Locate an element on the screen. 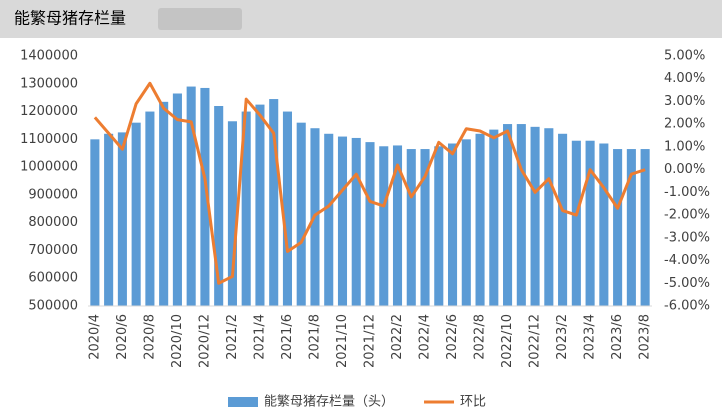 The height and width of the screenshot is (414, 722). y-tick-label: 1300000 is located at coordinates (49, 83).